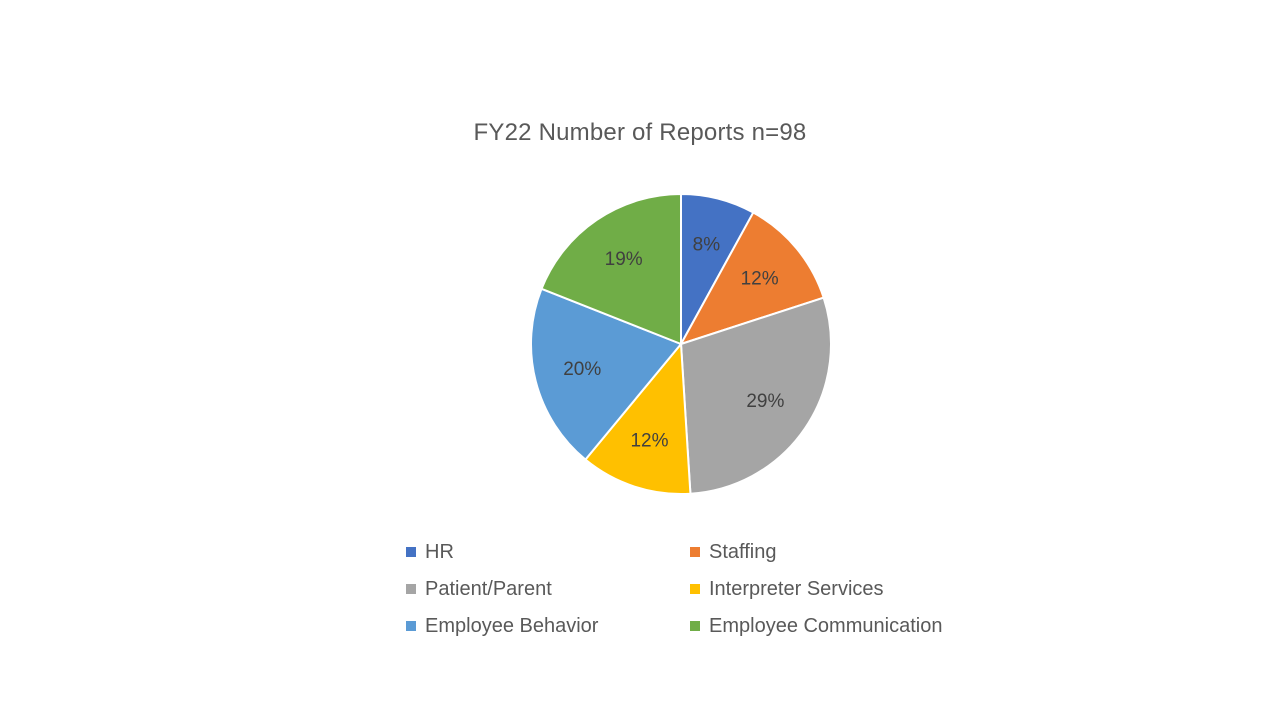  I want to click on legend-item: Employee Behavior, so click(548, 626).